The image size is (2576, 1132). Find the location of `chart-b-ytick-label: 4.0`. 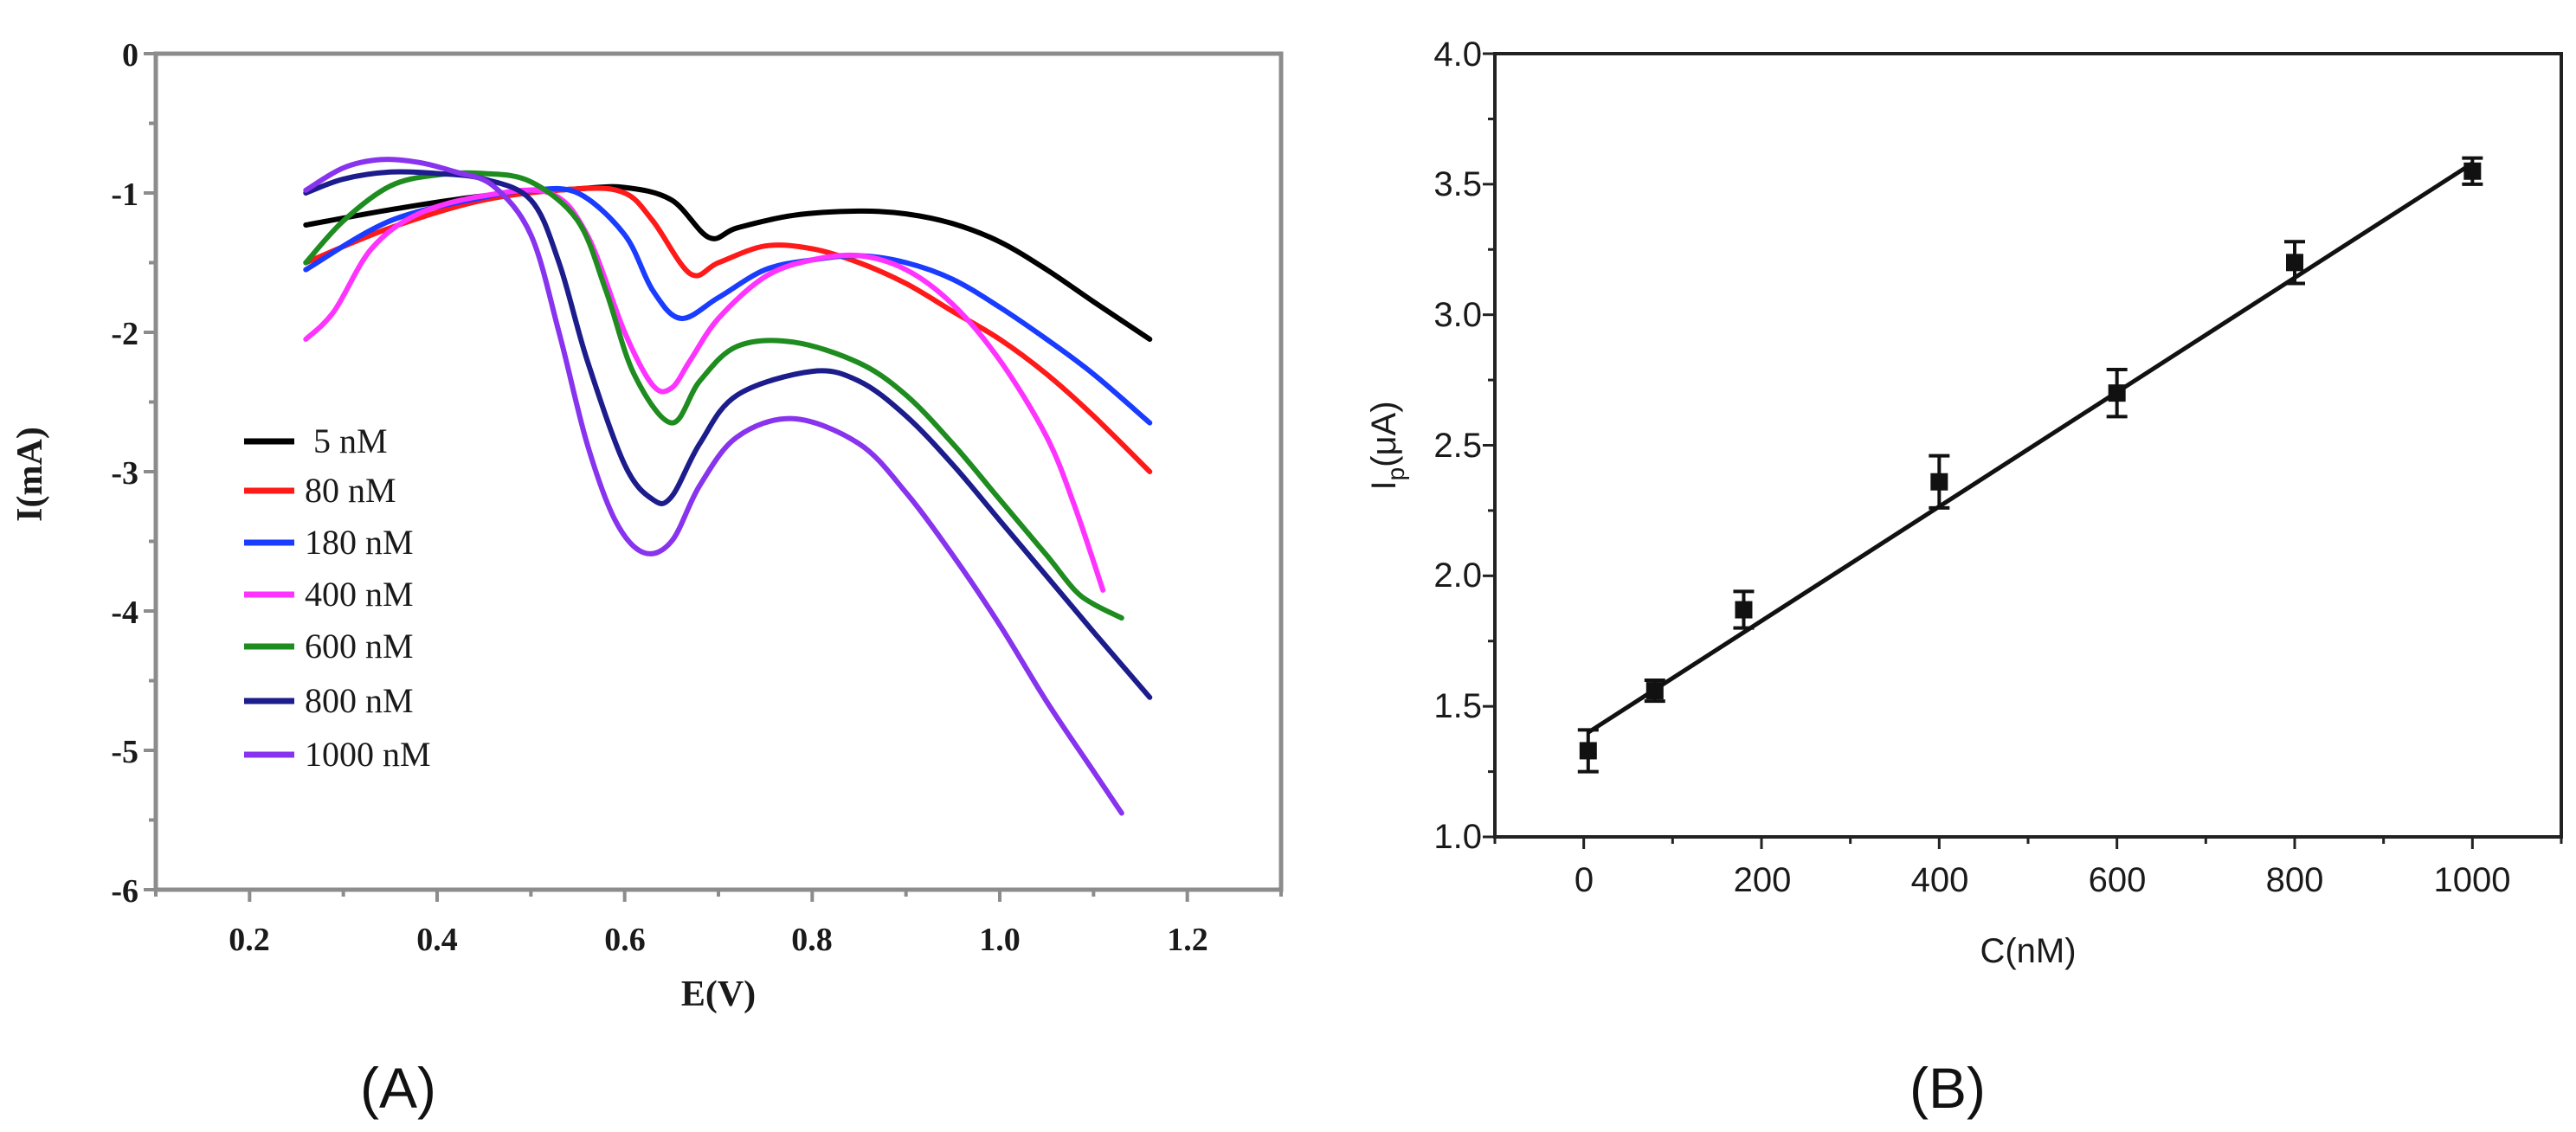

chart-b-ytick-label: 4.0 is located at coordinates (1457, 54).